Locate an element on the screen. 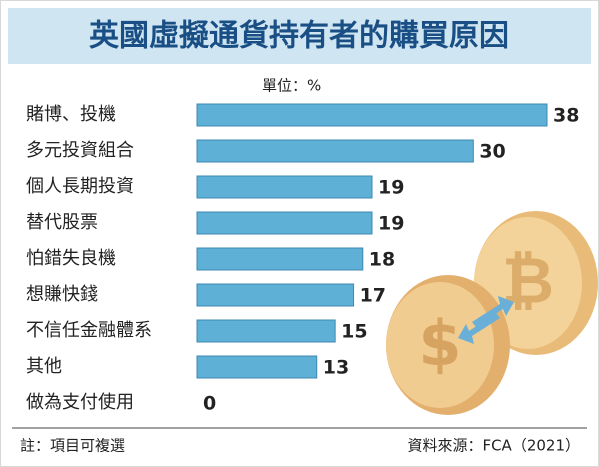 This screenshot has width=599, height=467. title-banner is located at coordinates (299, 36).